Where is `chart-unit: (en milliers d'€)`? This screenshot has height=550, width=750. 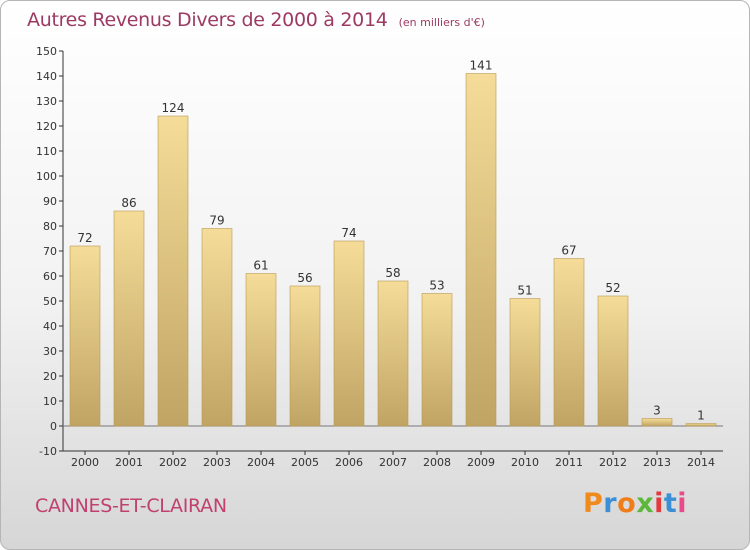 chart-unit: (en milliers d'€) is located at coordinates (441, 22).